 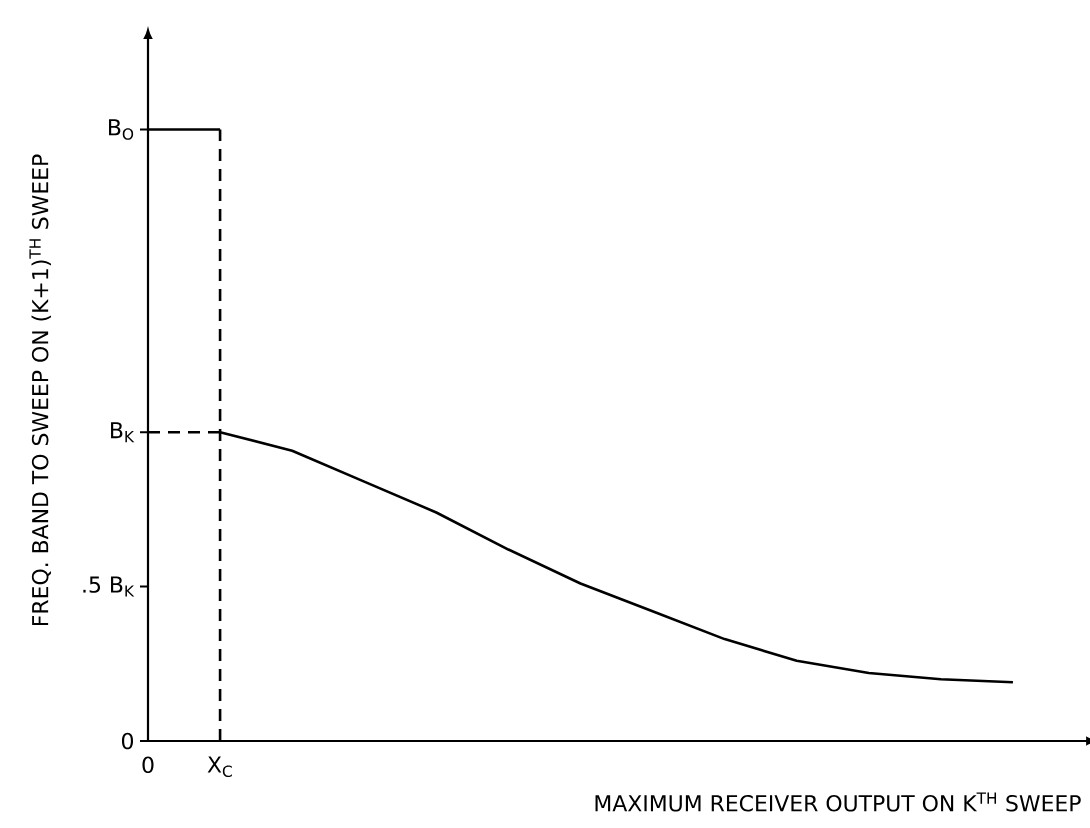 What do you see at coordinates (127, 741) in the screenshot?
I see `y-tick-label: 0` at bounding box center [127, 741].